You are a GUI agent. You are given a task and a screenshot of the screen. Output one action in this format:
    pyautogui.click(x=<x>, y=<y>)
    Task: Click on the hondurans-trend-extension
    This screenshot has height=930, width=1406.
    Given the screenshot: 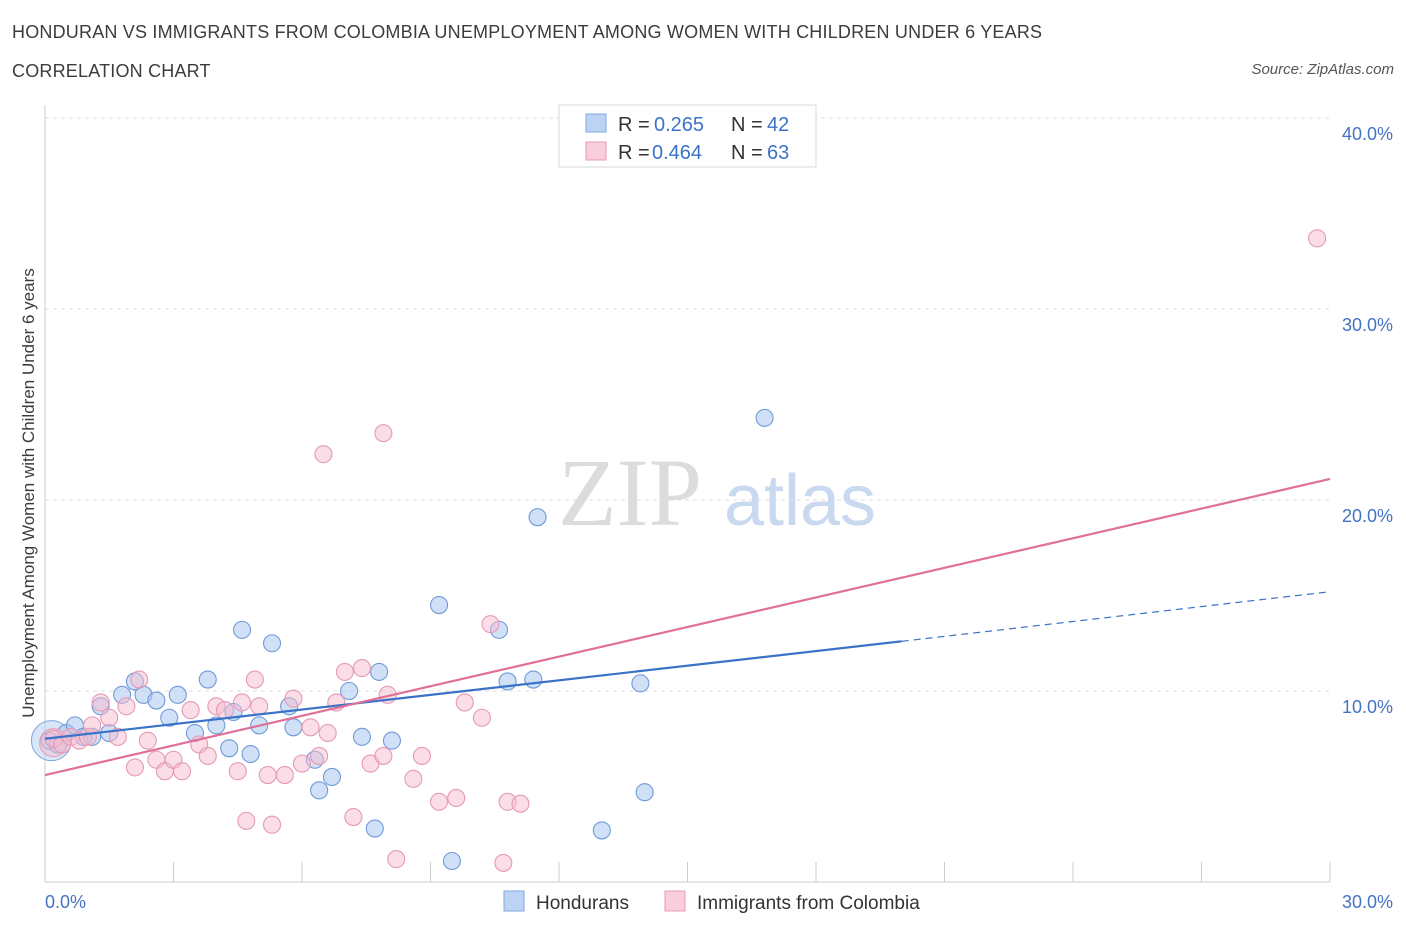 What is the action you would take?
    pyautogui.click(x=1116, y=616)
    